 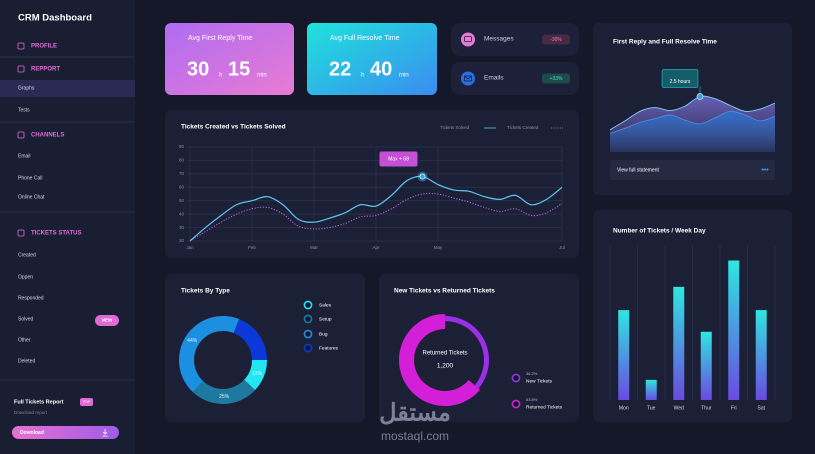 What do you see at coordinates (680, 82) in the screenshot?
I see `tooltip-text: 2.5 hours` at bounding box center [680, 82].